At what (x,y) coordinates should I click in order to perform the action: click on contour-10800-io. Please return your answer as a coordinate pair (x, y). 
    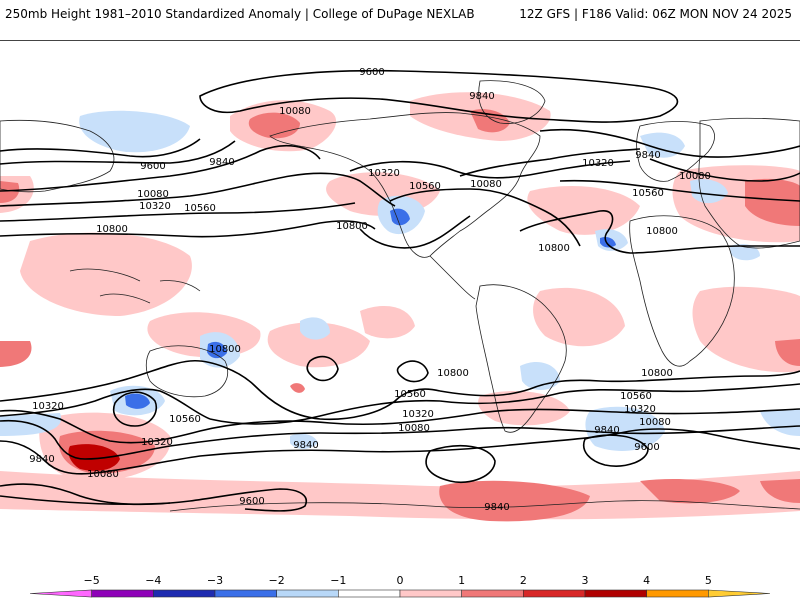
    Looking at the image, I should click on (619, 383).